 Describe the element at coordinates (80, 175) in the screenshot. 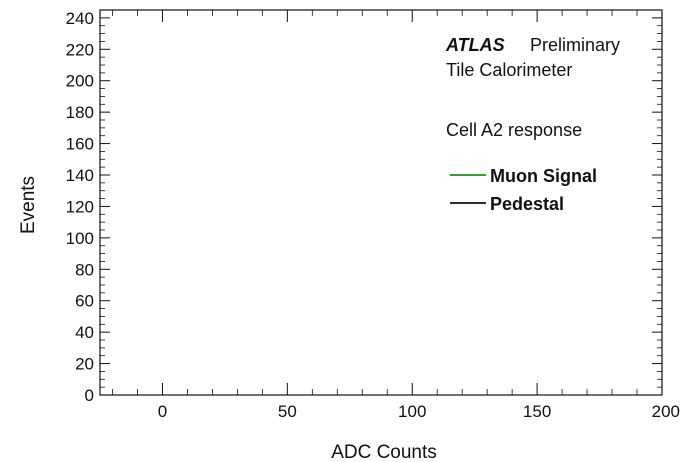

I see `y-tick-label: 140` at that location.